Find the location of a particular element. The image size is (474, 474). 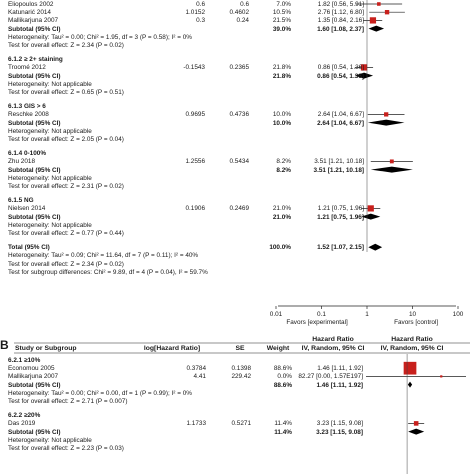

hazard-ratio-ci-value: 2.64 [1.04, 6.67] is located at coordinates (340, 123).